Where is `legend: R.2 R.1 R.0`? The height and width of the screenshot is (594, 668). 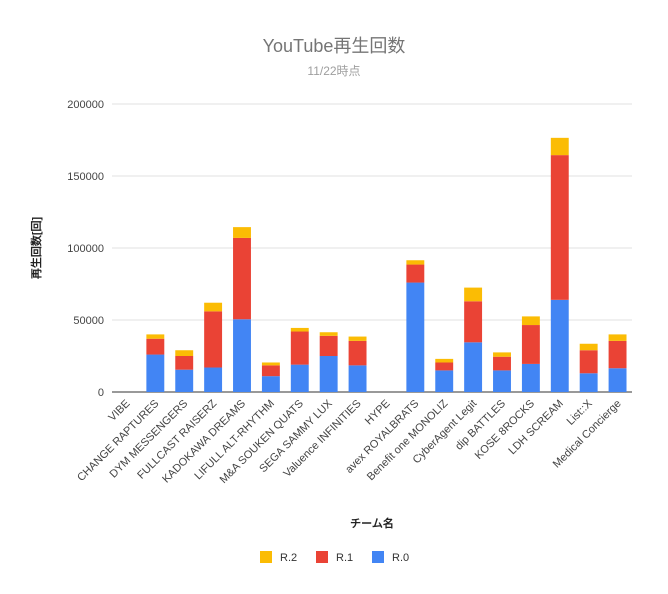 legend: R.2 R.1 R.0 is located at coordinates (334, 557).